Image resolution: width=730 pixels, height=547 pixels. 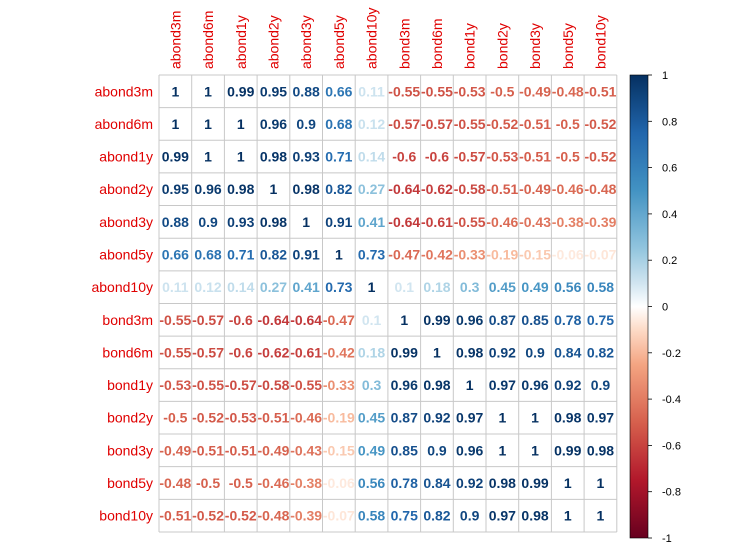 What do you see at coordinates (339, 483) in the screenshot?
I see `cell-value: -0.06` at bounding box center [339, 483].